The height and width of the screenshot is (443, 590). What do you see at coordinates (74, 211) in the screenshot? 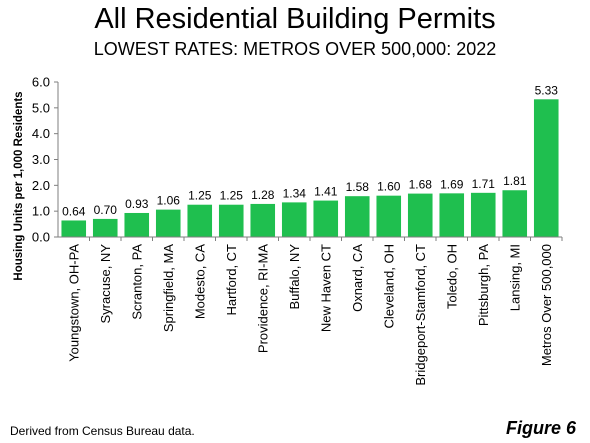
I see `data-label: 0.64` at bounding box center [74, 211].